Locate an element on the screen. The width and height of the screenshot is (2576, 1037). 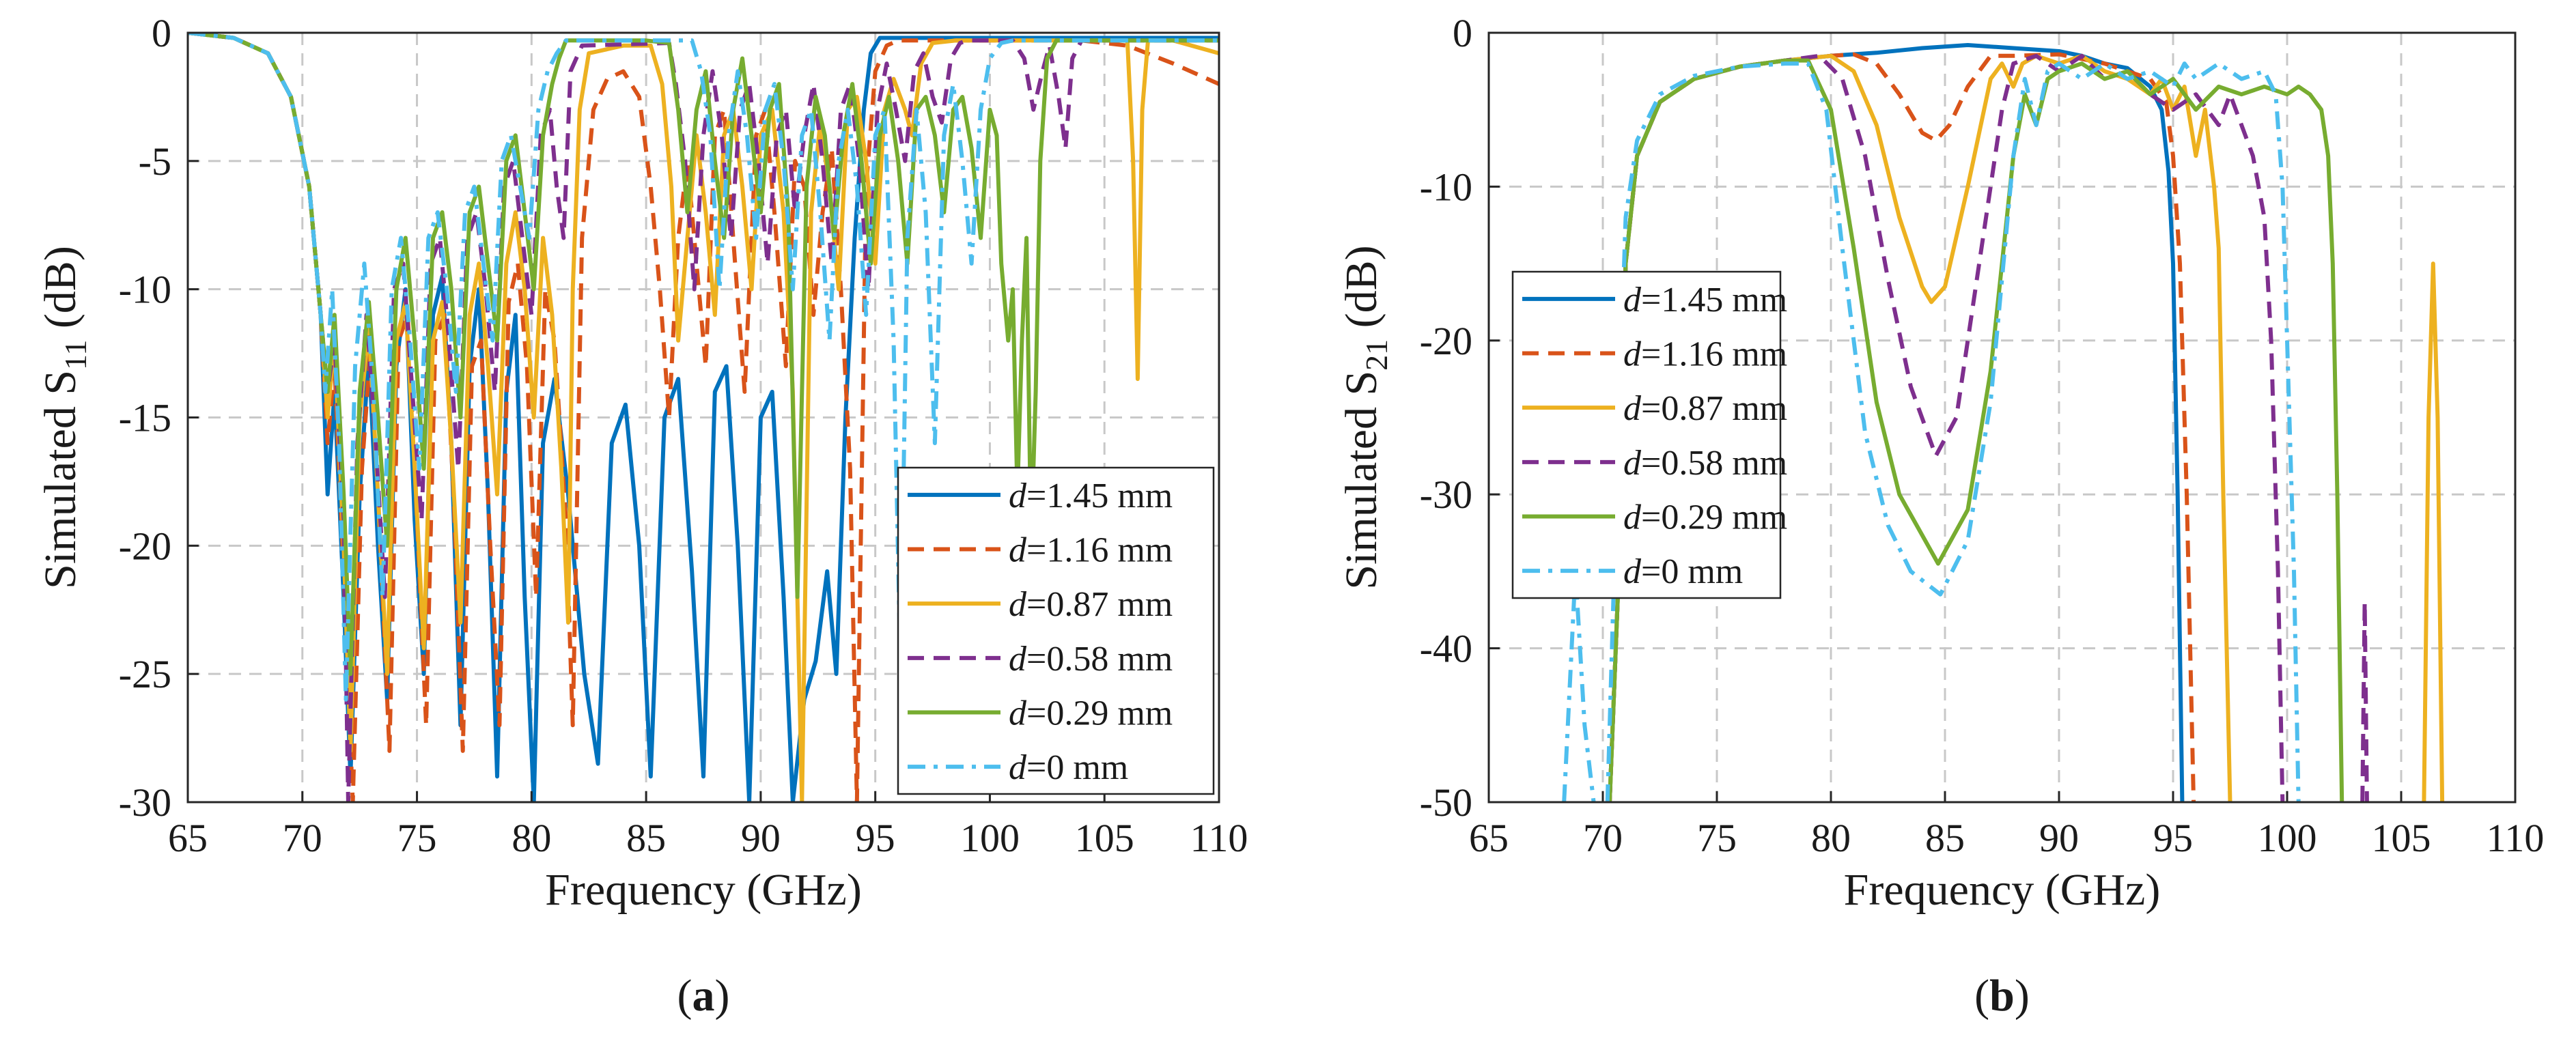
panel-b-y-label-suffix: (dB) is located at coordinates (1361, 292).